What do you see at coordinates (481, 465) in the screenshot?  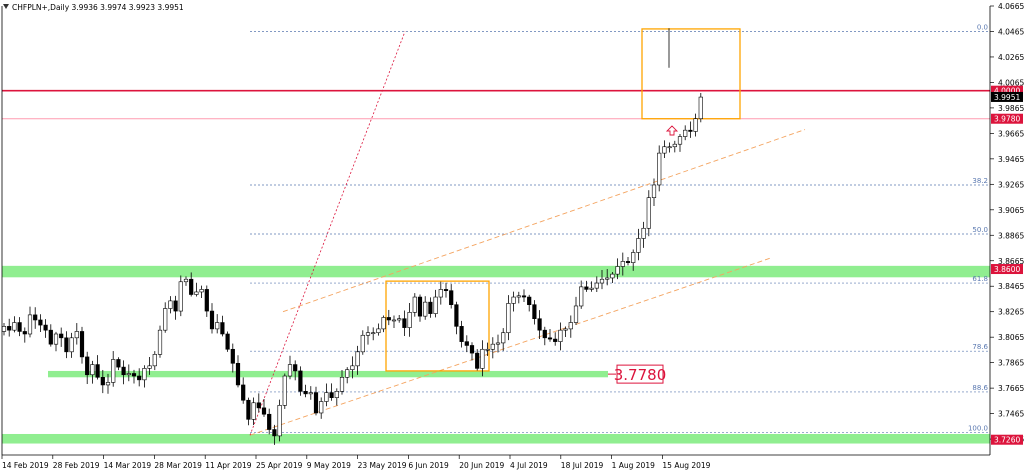 I see `x-tick-label: 20 Jun 2019` at bounding box center [481, 465].